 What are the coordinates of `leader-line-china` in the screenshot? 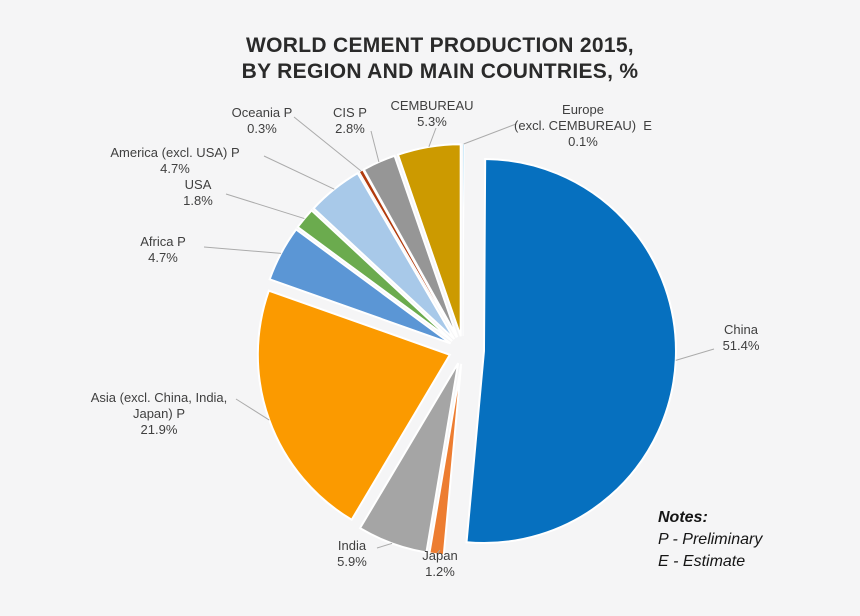 It's located at (695, 354).